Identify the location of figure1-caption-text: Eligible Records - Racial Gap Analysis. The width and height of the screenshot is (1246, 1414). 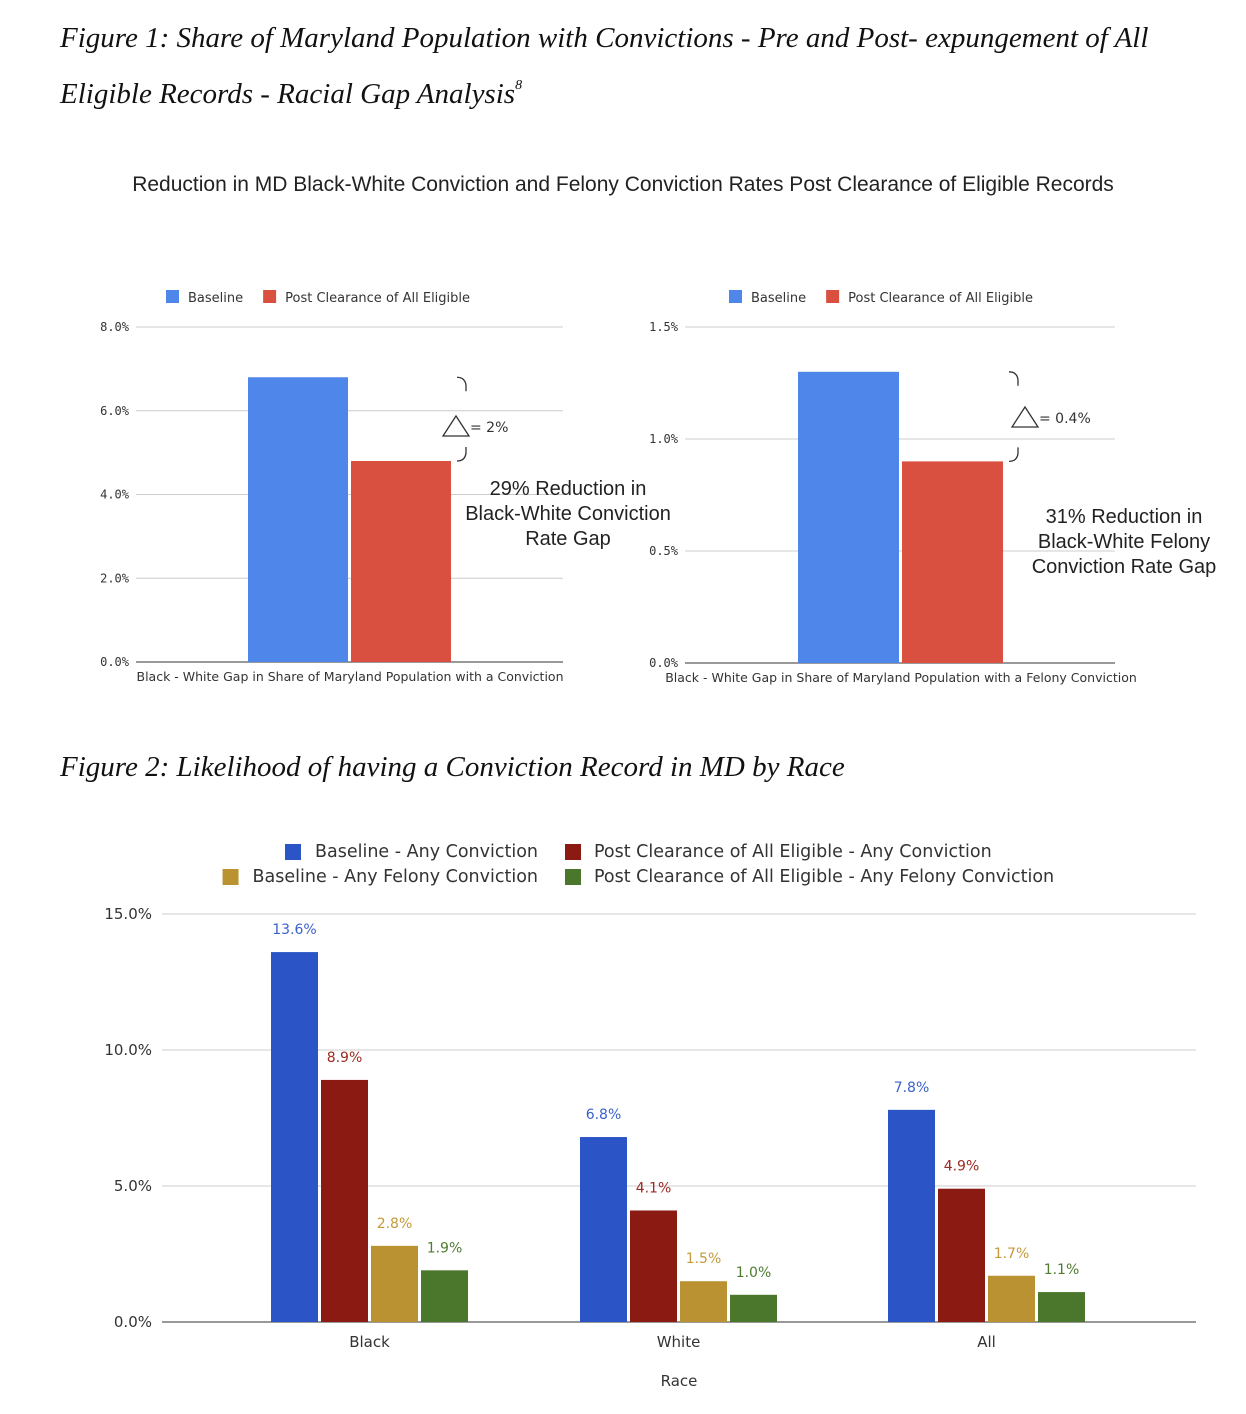
(288, 94).